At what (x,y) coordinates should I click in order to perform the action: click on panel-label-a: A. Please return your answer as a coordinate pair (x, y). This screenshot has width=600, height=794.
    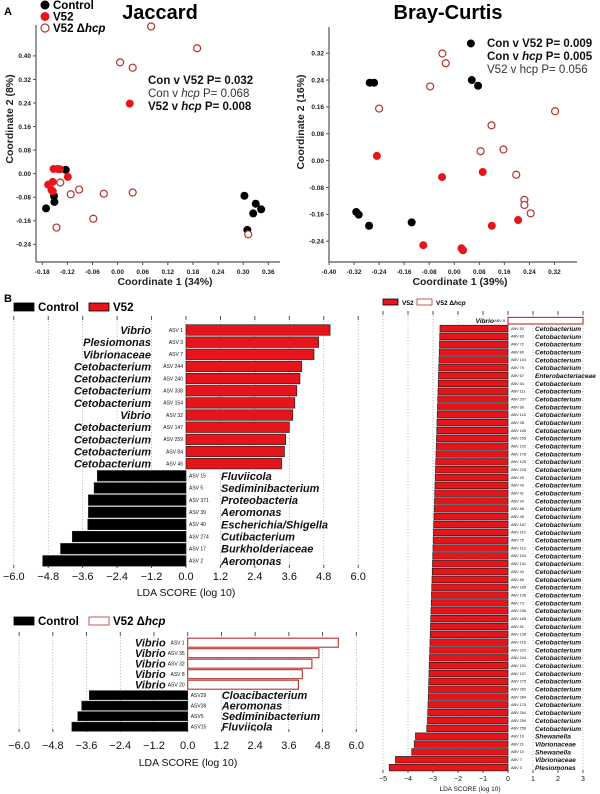
    Looking at the image, I should click on (8, 12).